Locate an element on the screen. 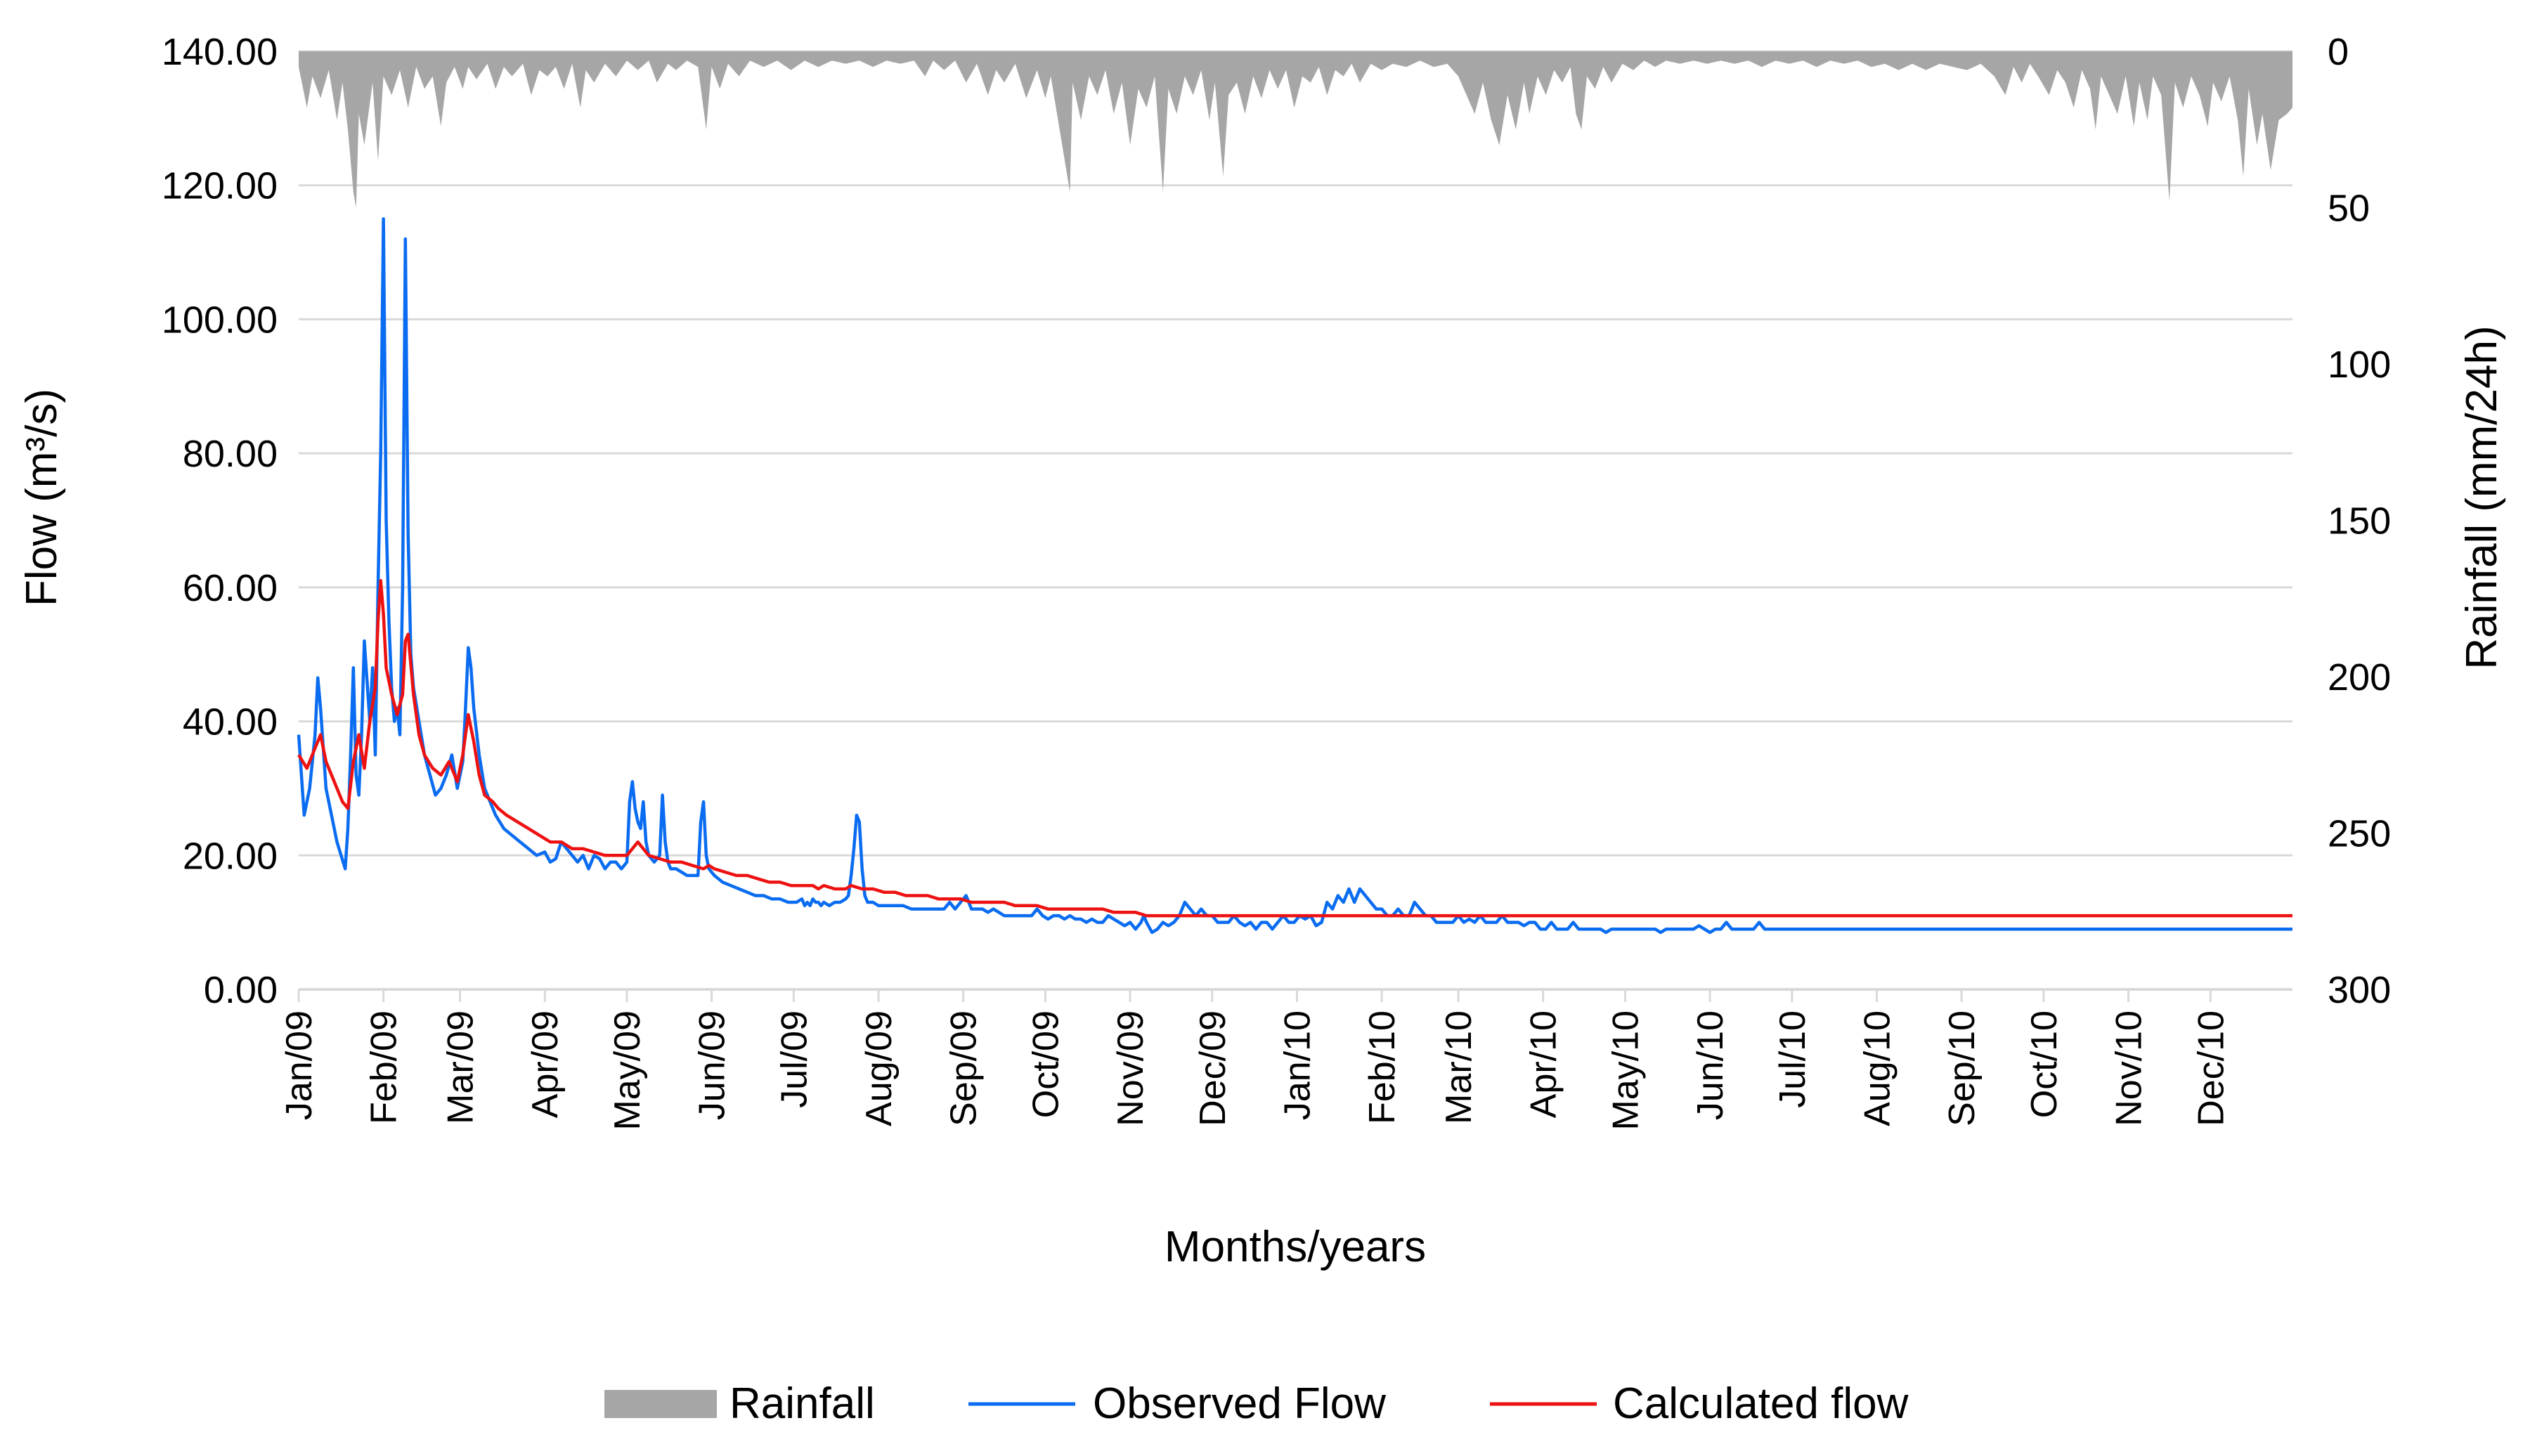 The height and width of the screenshot is (1456, 2523). x-tick-label: Oct/10 is located at coordinates (2044, 1064).